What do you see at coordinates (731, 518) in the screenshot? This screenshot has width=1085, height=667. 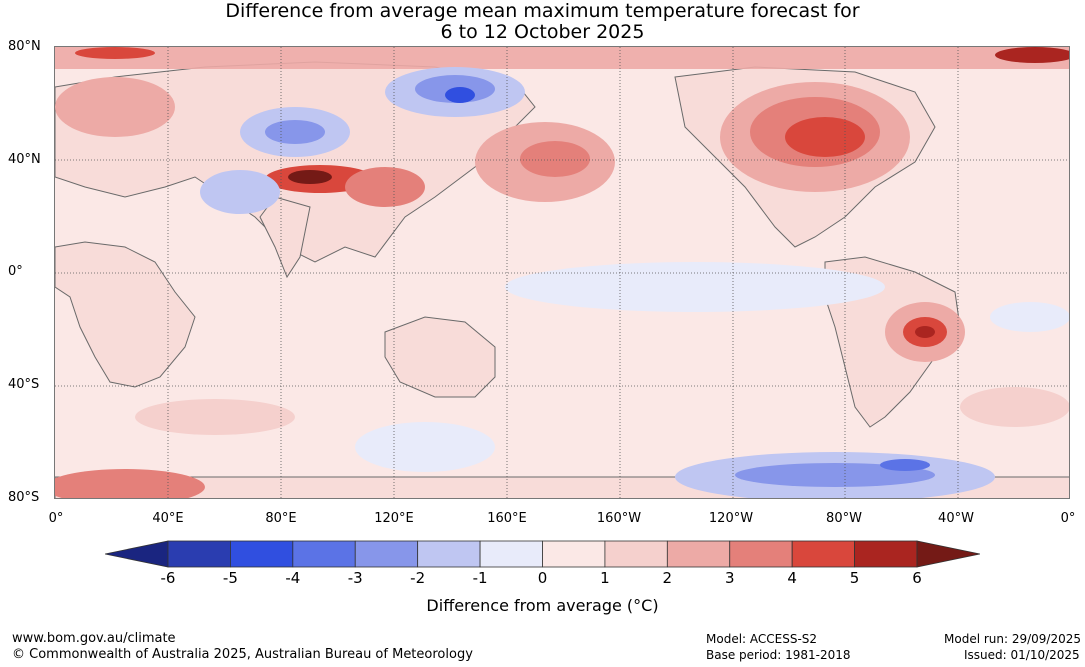 I see `lon-label-120w: 120°W` at bounding box center [731, 518].